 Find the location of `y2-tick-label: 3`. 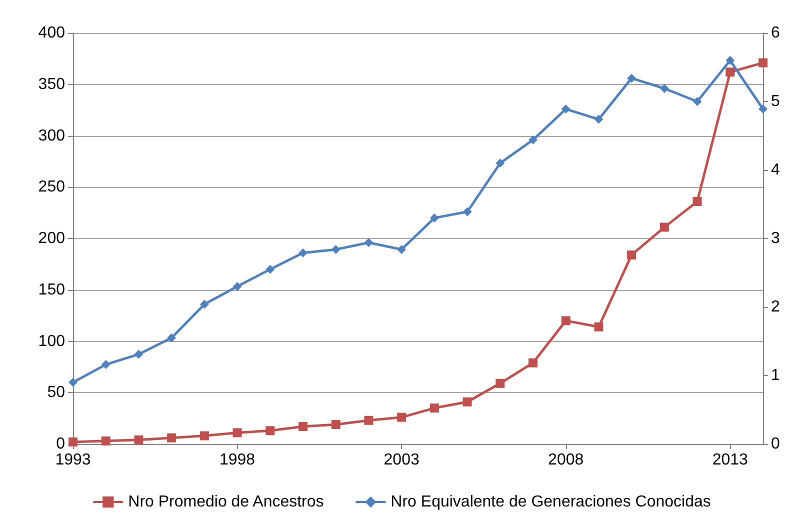

y2-tick-label: 3 is located at coordinates (775, 238).